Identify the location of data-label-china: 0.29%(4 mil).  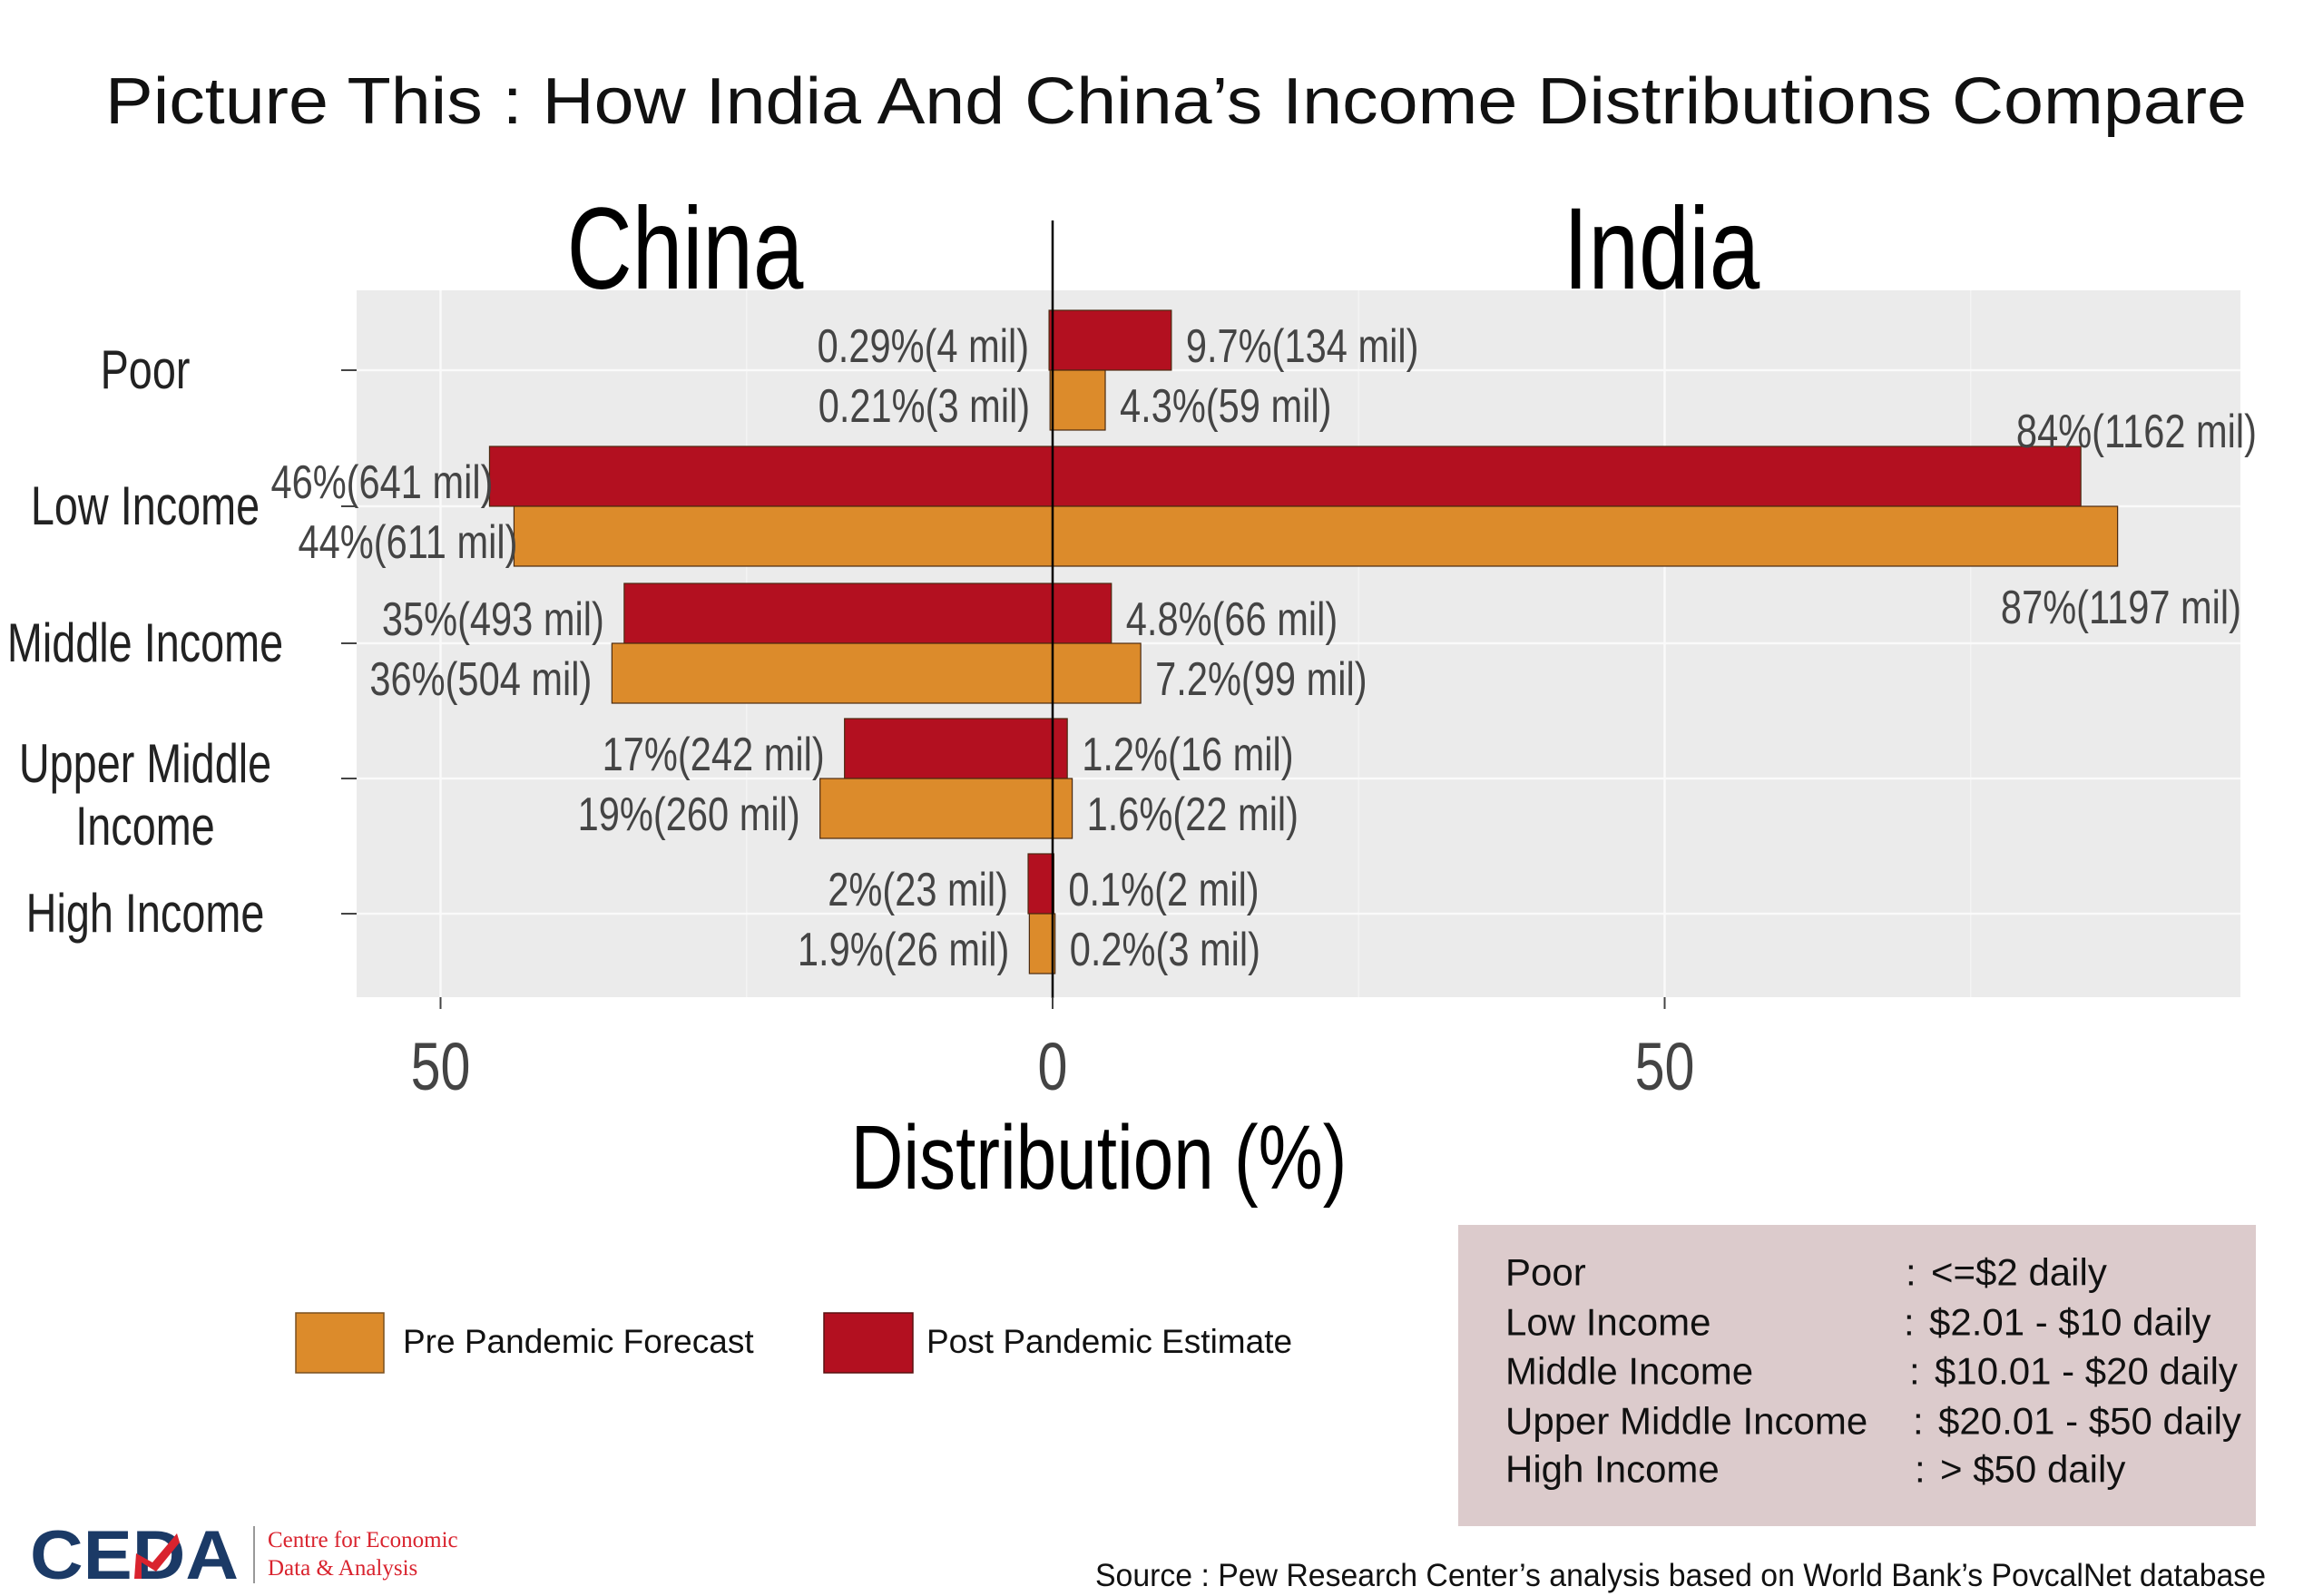
(923, 346).